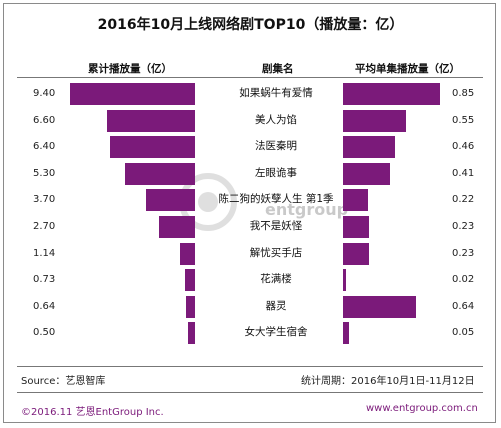 The height and width of the screenshot is (428, 501). What do you see at coordinates (276, 279) in the screenshot?
I see `category-label: 花满楼` at bounding box center [276, 279].